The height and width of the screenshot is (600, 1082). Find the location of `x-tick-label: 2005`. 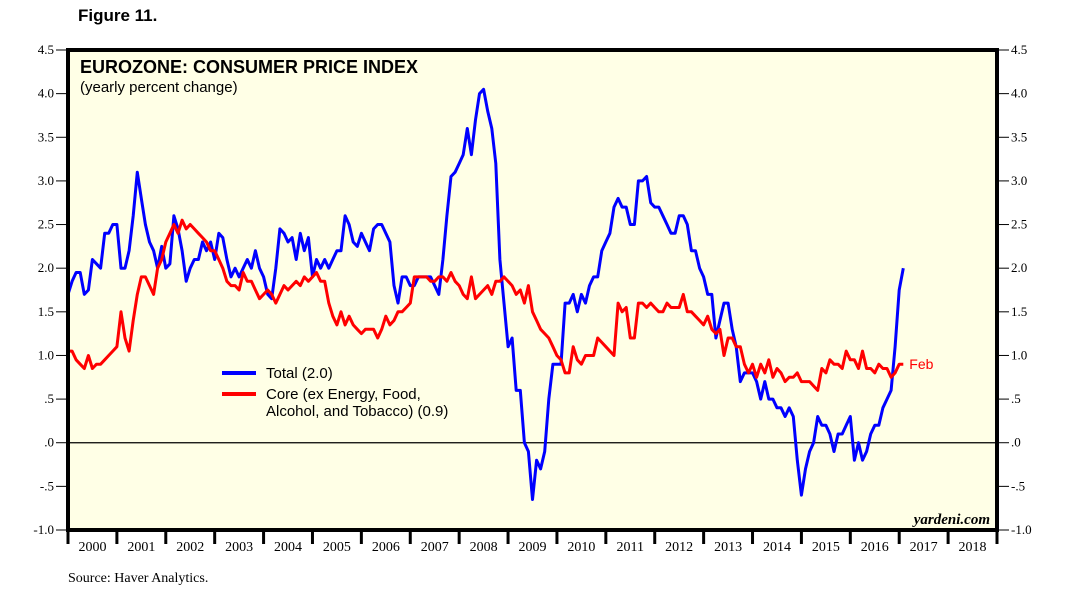

x-tick-label: 2005 is located at coordinates (337, 547).